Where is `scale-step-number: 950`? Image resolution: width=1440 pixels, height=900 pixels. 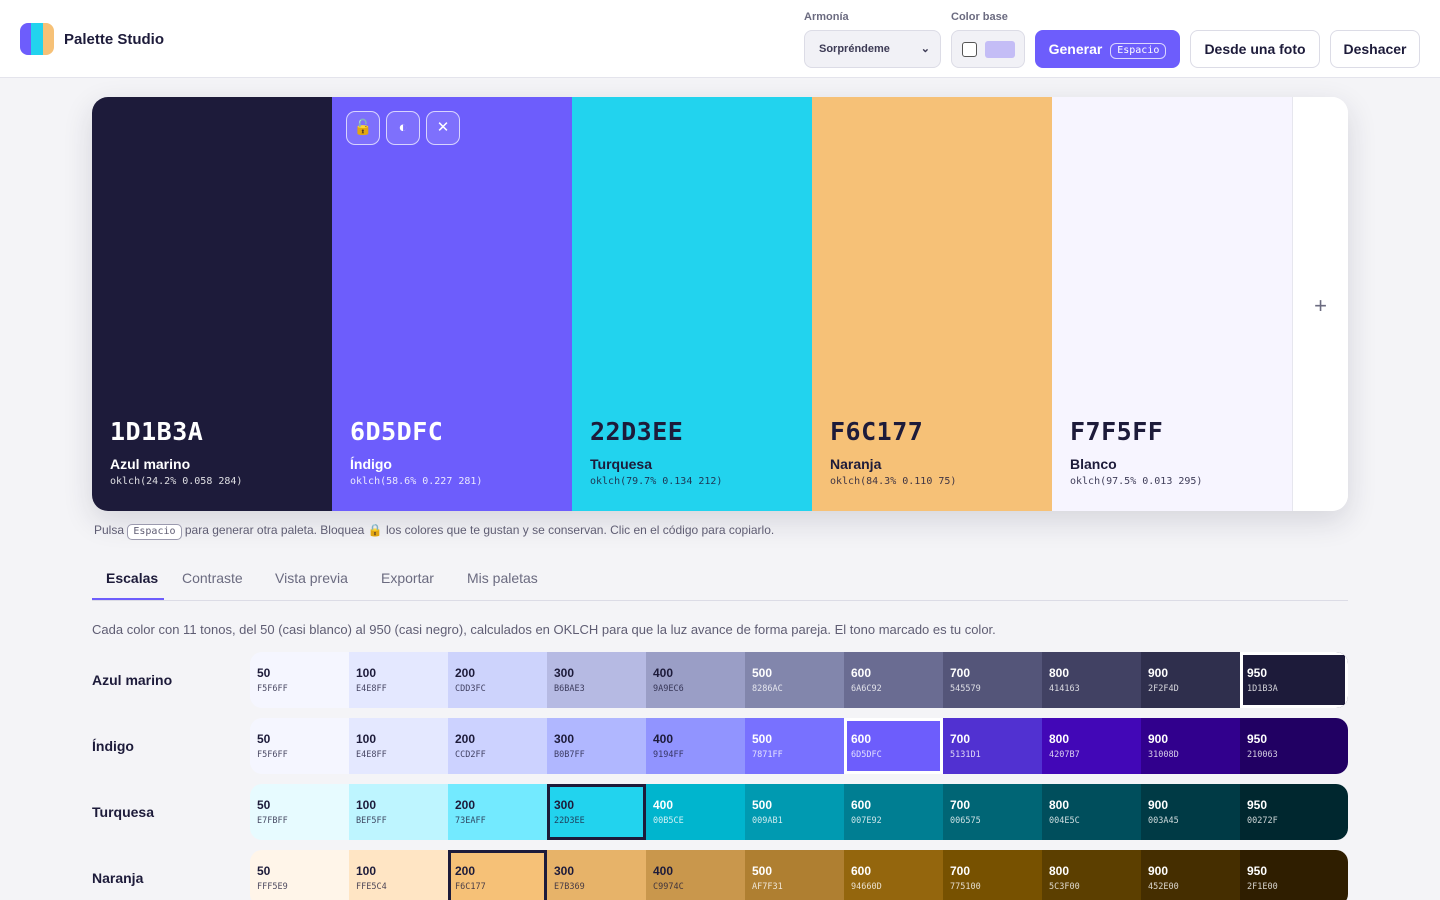
scale-step-number: 950 is located at coordinates (1257, 805).